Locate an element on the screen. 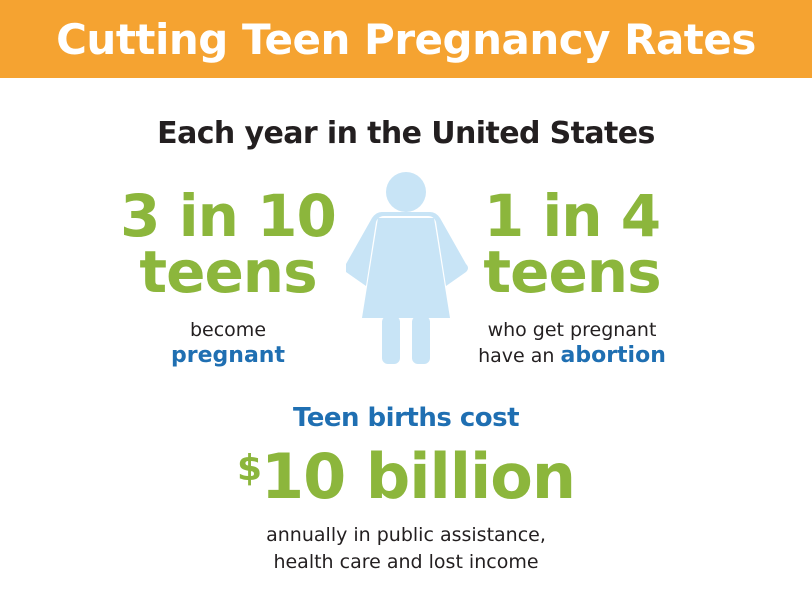 The image size is (812, 592). right-stat-highlight: abortion is located at coordinates (613, 355).